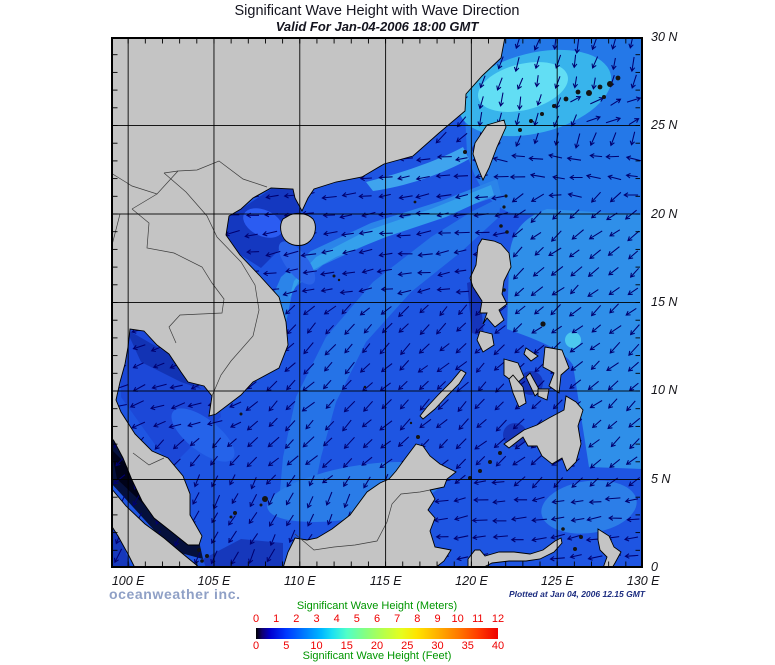 This screenshot has width=775, height=665. What do you see at coordinates (316, 646) in the screenshot?
I see `feet-tick-label: 10` at bounding box center [316, 646].